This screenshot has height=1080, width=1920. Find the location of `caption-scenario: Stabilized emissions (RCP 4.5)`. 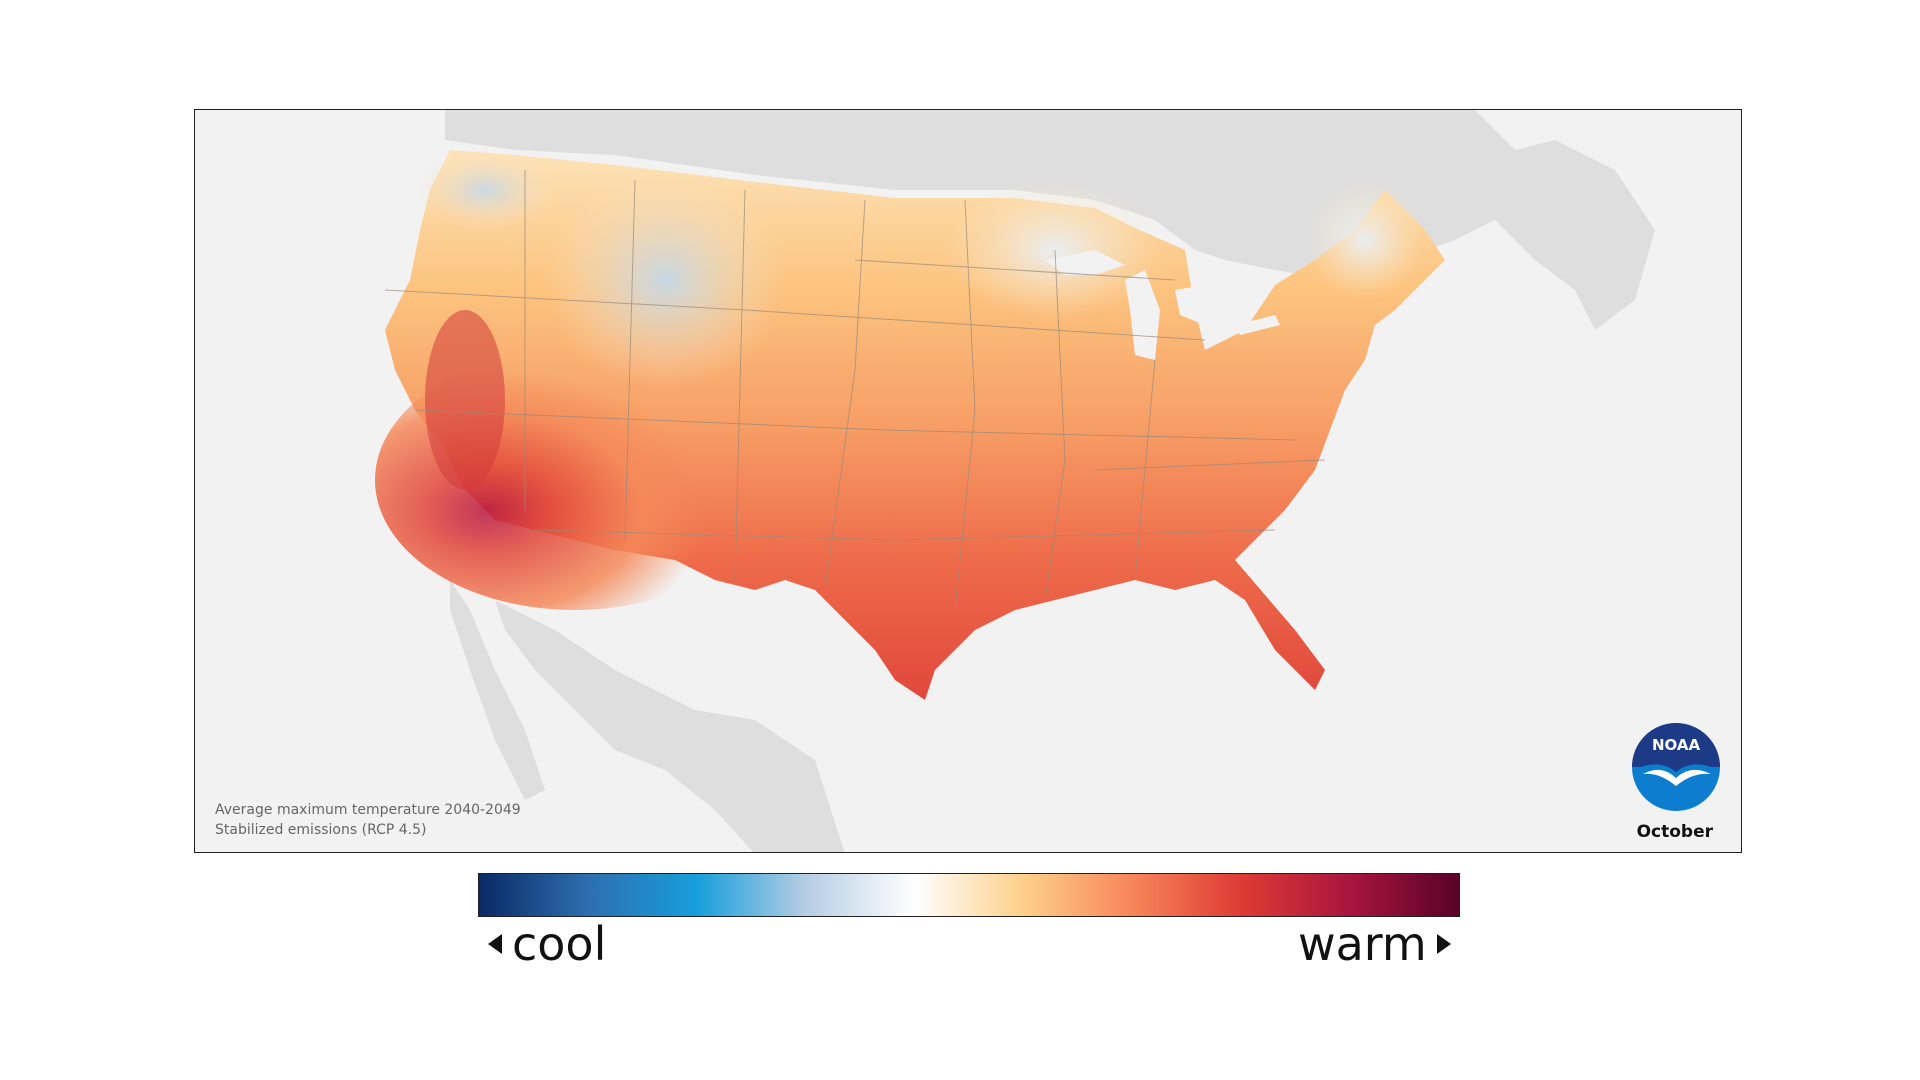

caption-scenario: Stabilized emissions (RCP 4.5) is located at coordinates (321, 830).